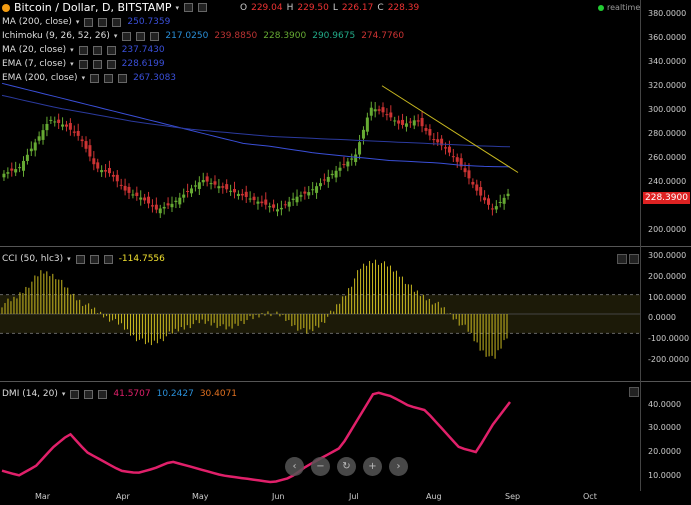  I want to click on indicator-ema7: EMA (7, close) ▾ 228.6199, so click(83, 64).